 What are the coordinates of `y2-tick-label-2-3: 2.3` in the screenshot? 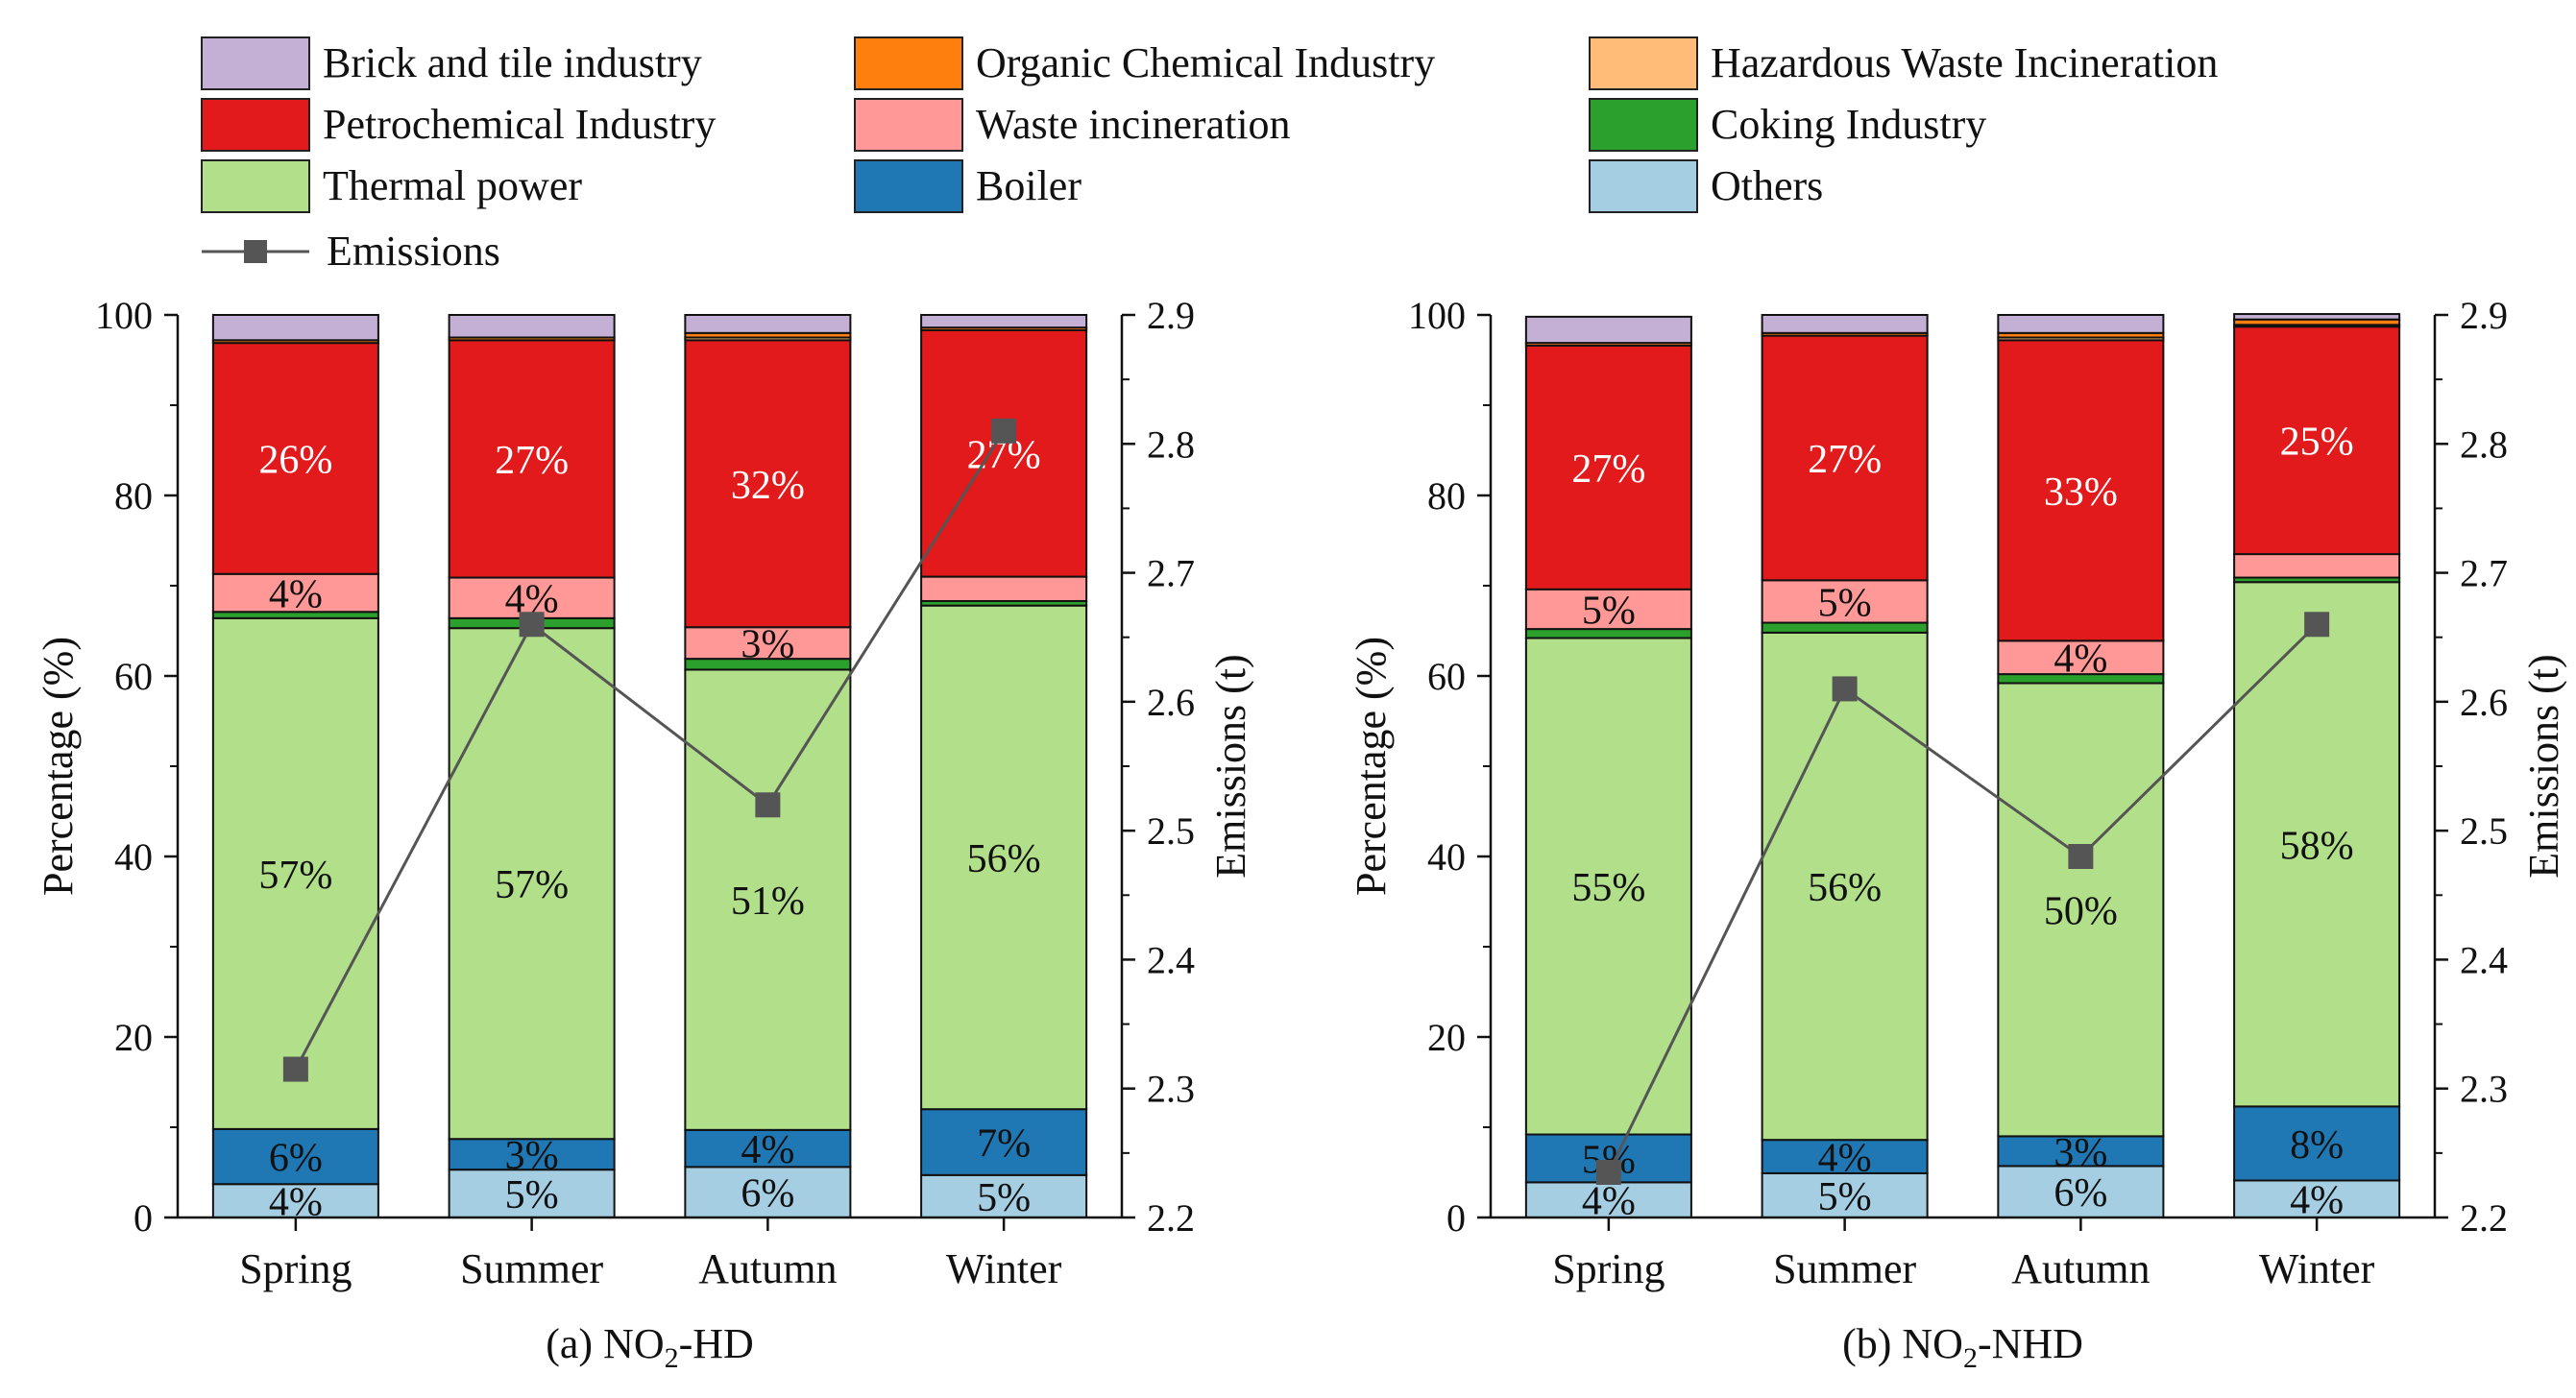 It's located at (1171, 1089).